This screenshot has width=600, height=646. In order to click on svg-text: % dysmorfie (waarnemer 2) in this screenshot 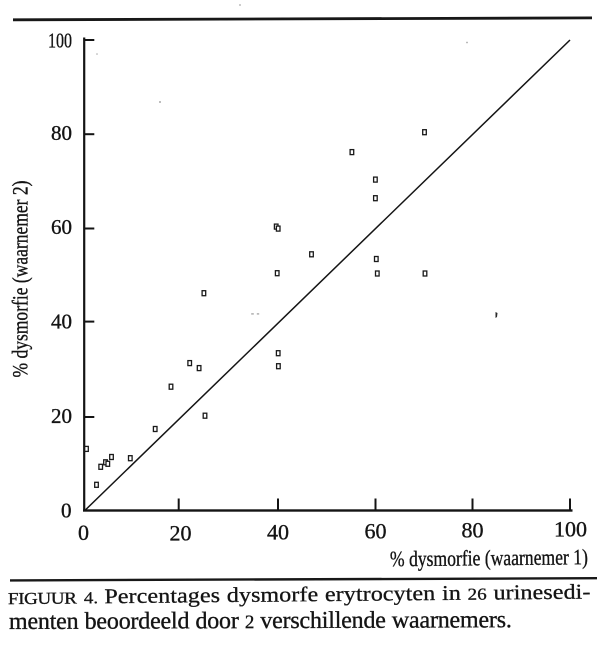, I will do `click(20, 279)`.